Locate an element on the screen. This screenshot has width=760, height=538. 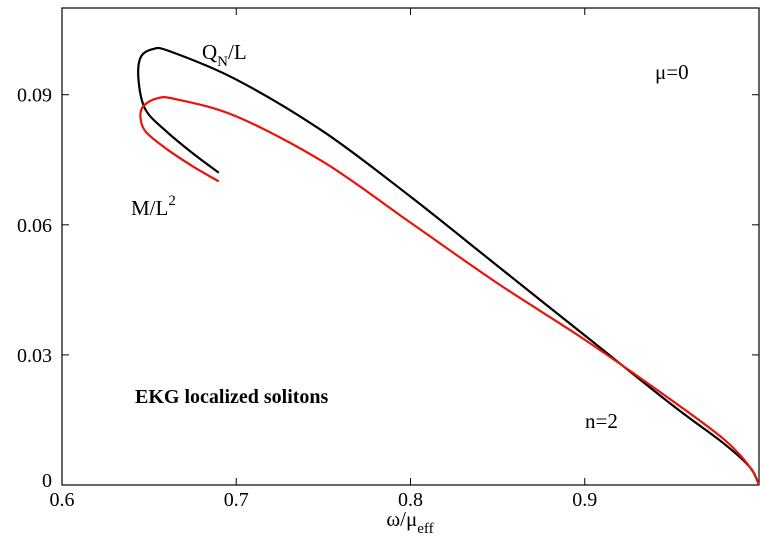
y-tick-labels: 0 0.03 0.06 0.09 is located at coordinates (34, 288).